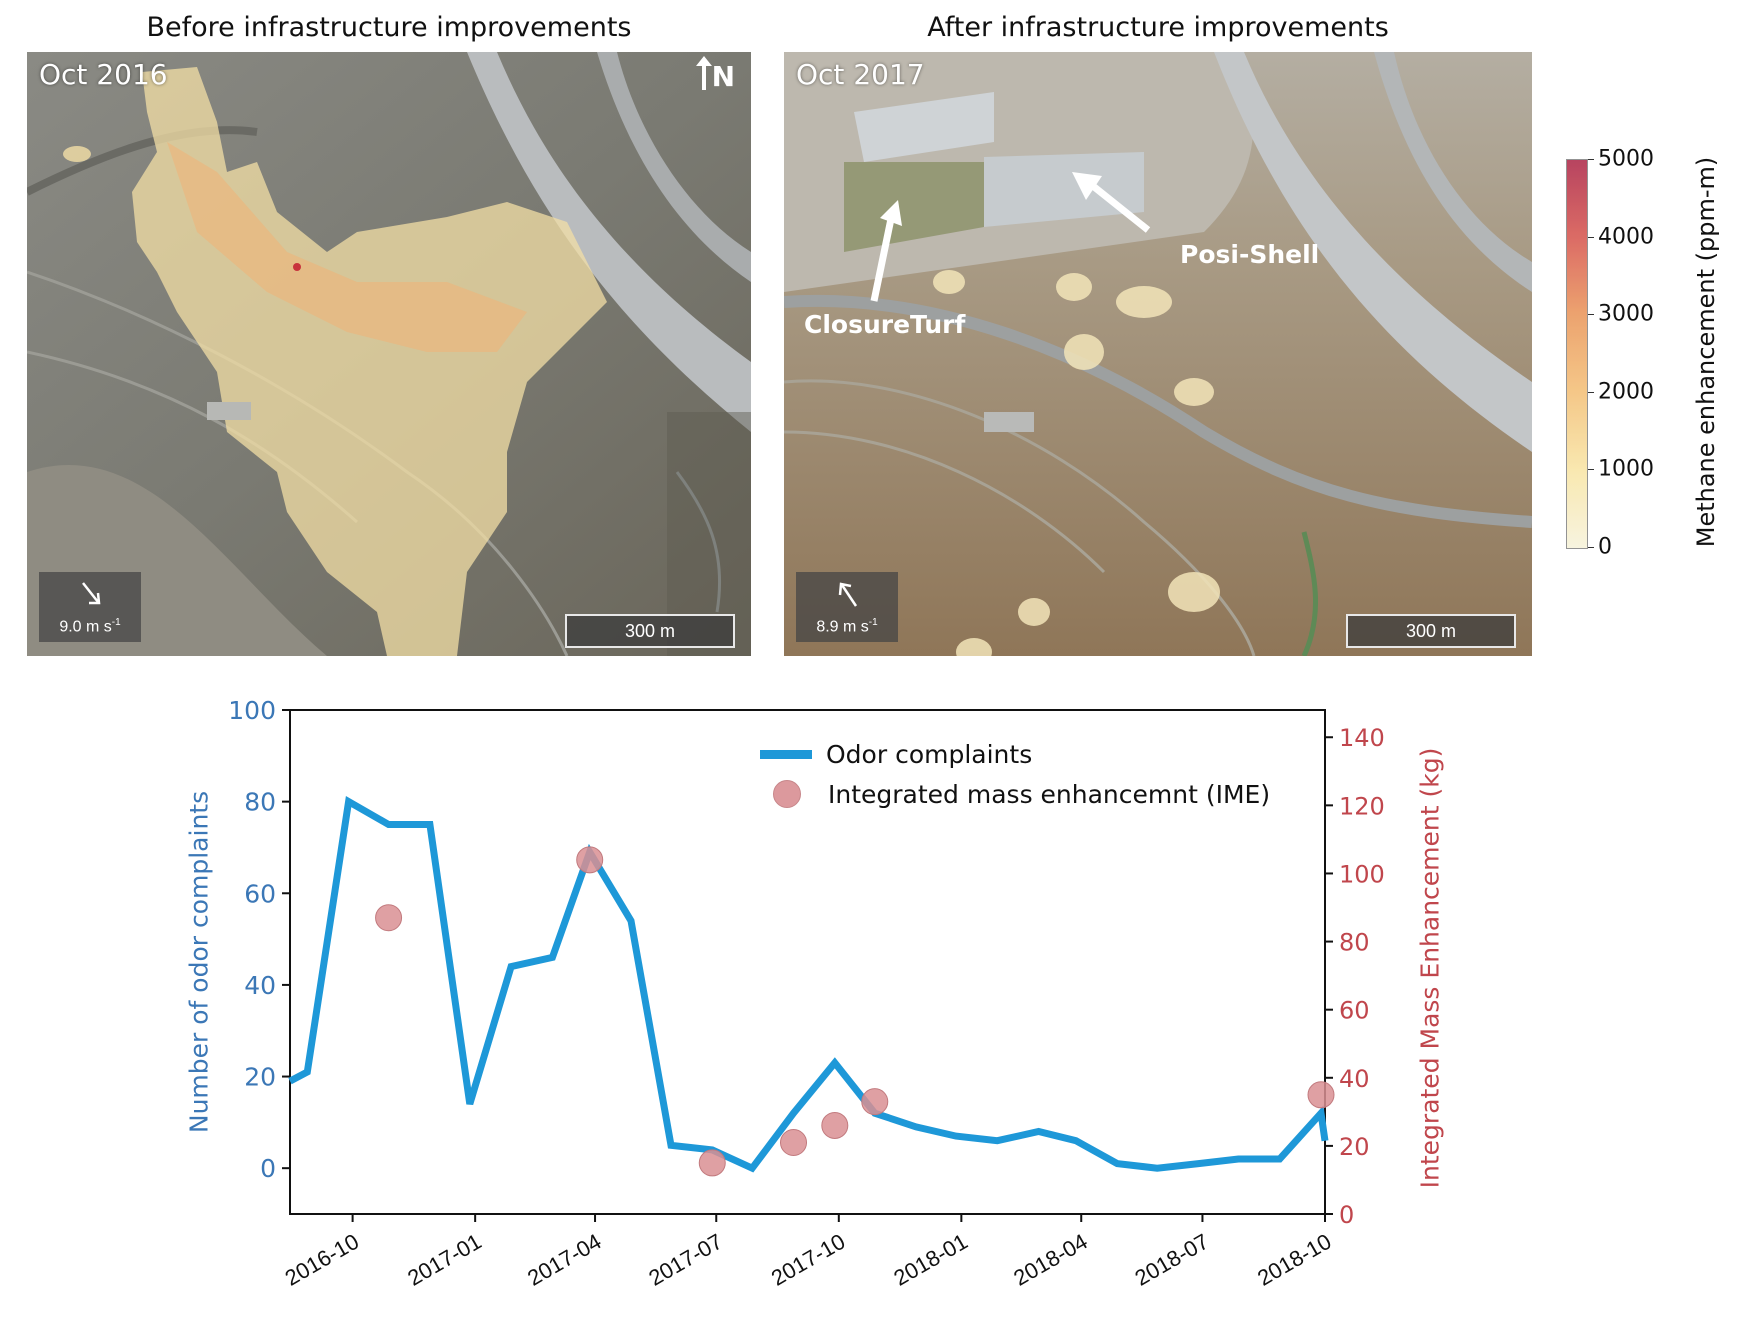 Image resolution: width=1746 pixels, height=1322 pixels. I want to click on colorbar-tick-label: 0, so click(1605, 547).